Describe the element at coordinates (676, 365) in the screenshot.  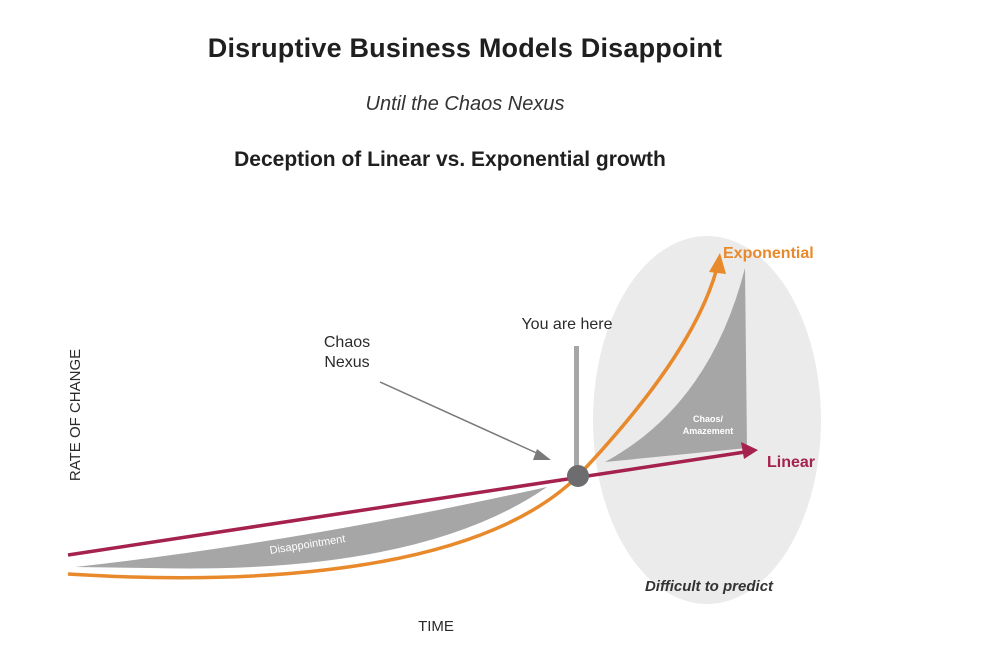
I see `chaos-amazement-area` at that location.